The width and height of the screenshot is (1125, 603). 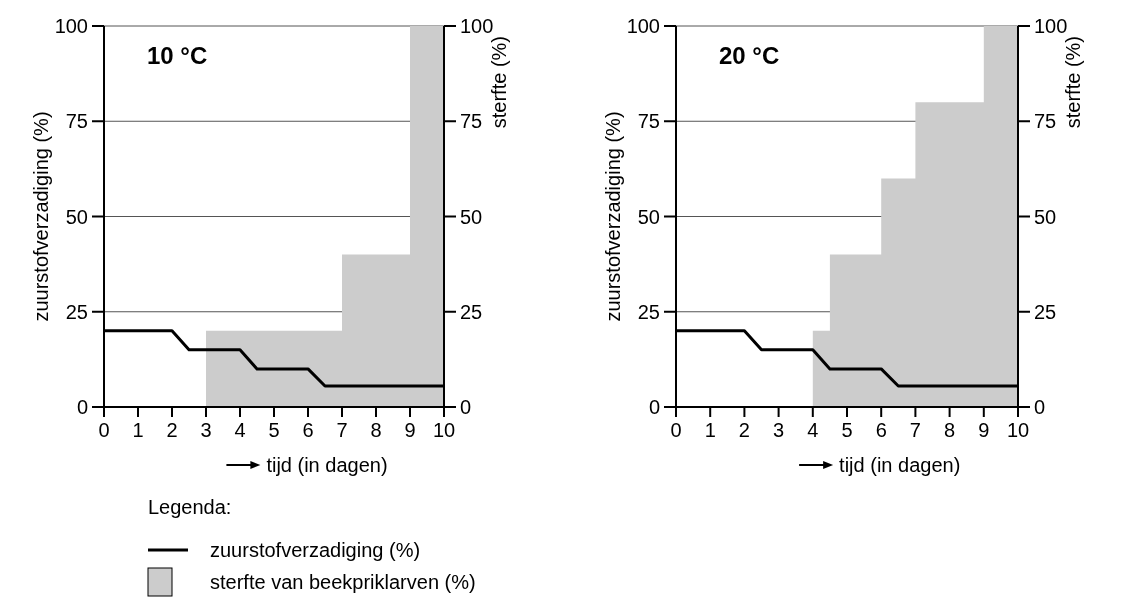 I want to click on text: 20 °C, so click(x=749, y=55).